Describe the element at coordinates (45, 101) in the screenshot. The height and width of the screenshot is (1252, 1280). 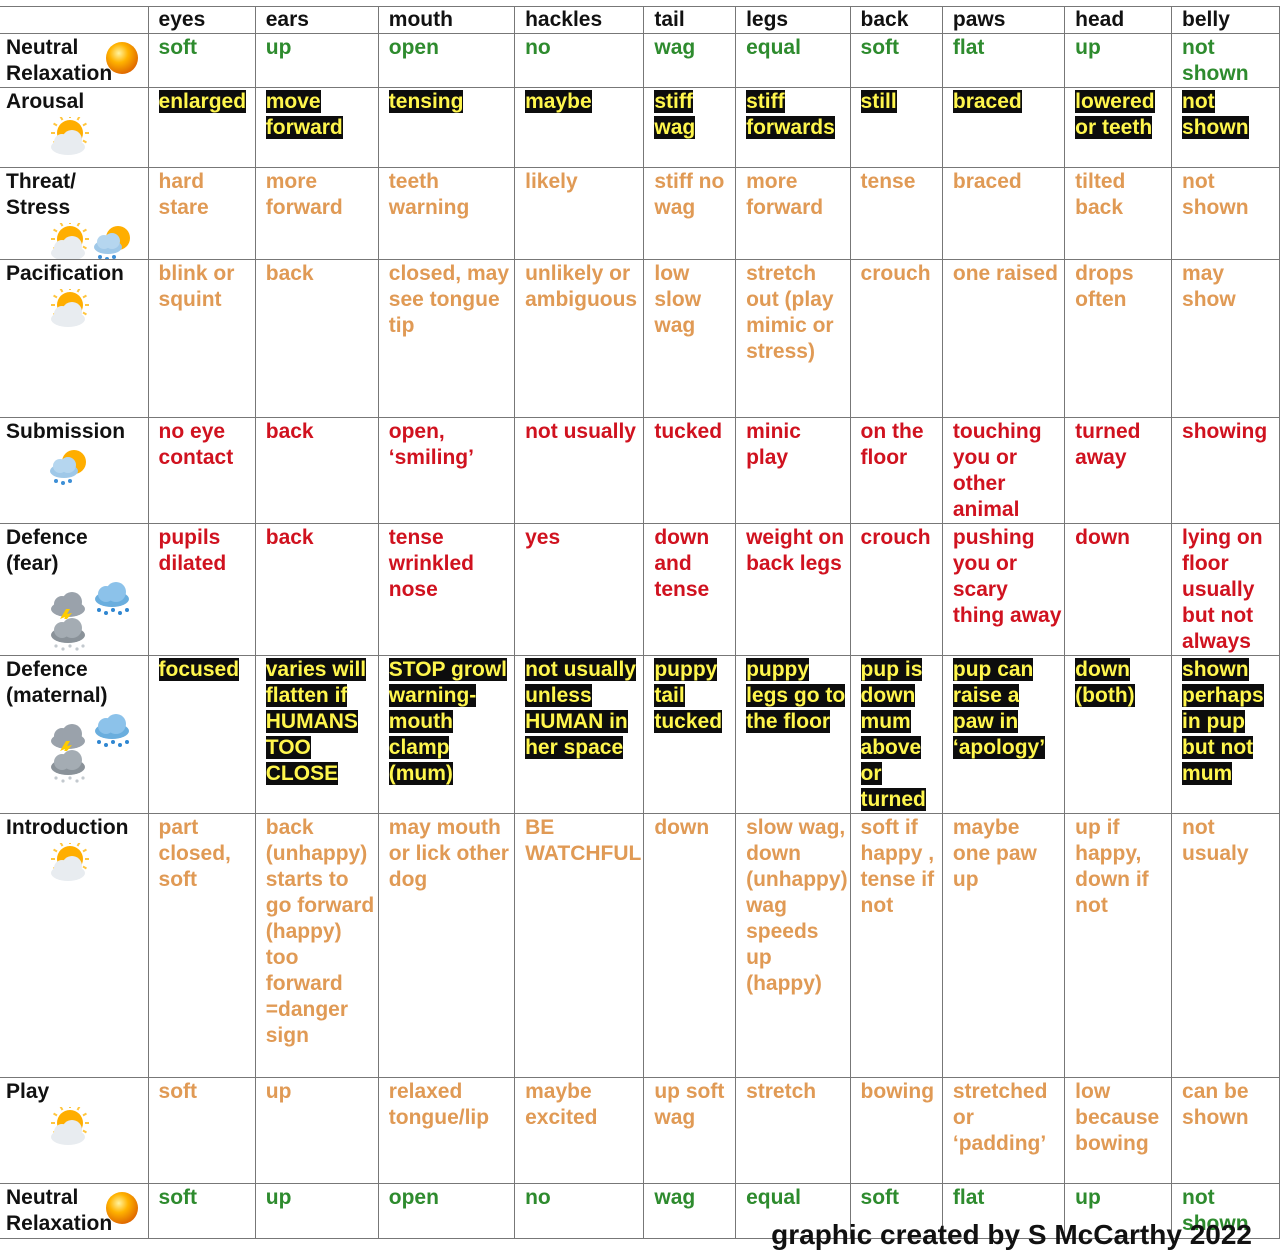
I see `row-label-text: Arousal` at that location.